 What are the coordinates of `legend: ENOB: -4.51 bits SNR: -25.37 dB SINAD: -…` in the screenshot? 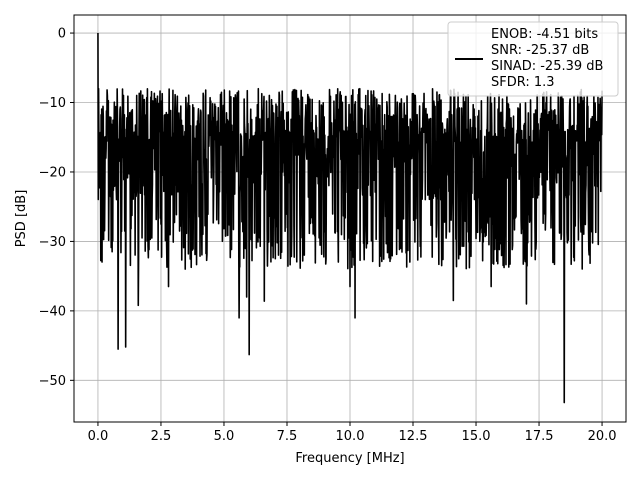 It's located at (533, 59).